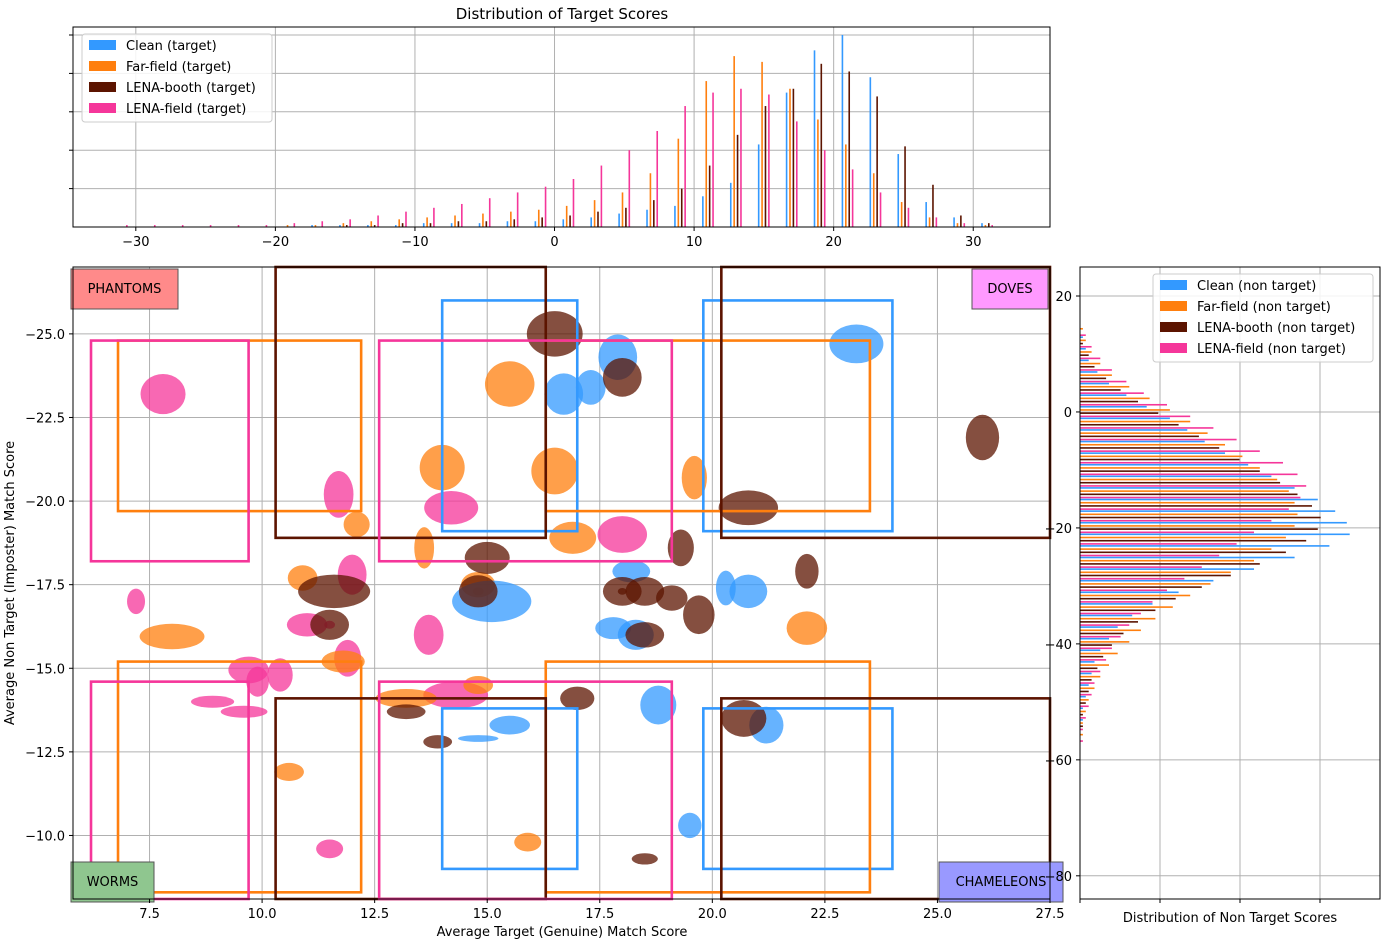 This screenshot has width=1385, height=947. What do you see at coordinates (712, 914) in the screenshot?
I see `scatter-x-tick-label: 20.0` at bounding box center [712, 914].